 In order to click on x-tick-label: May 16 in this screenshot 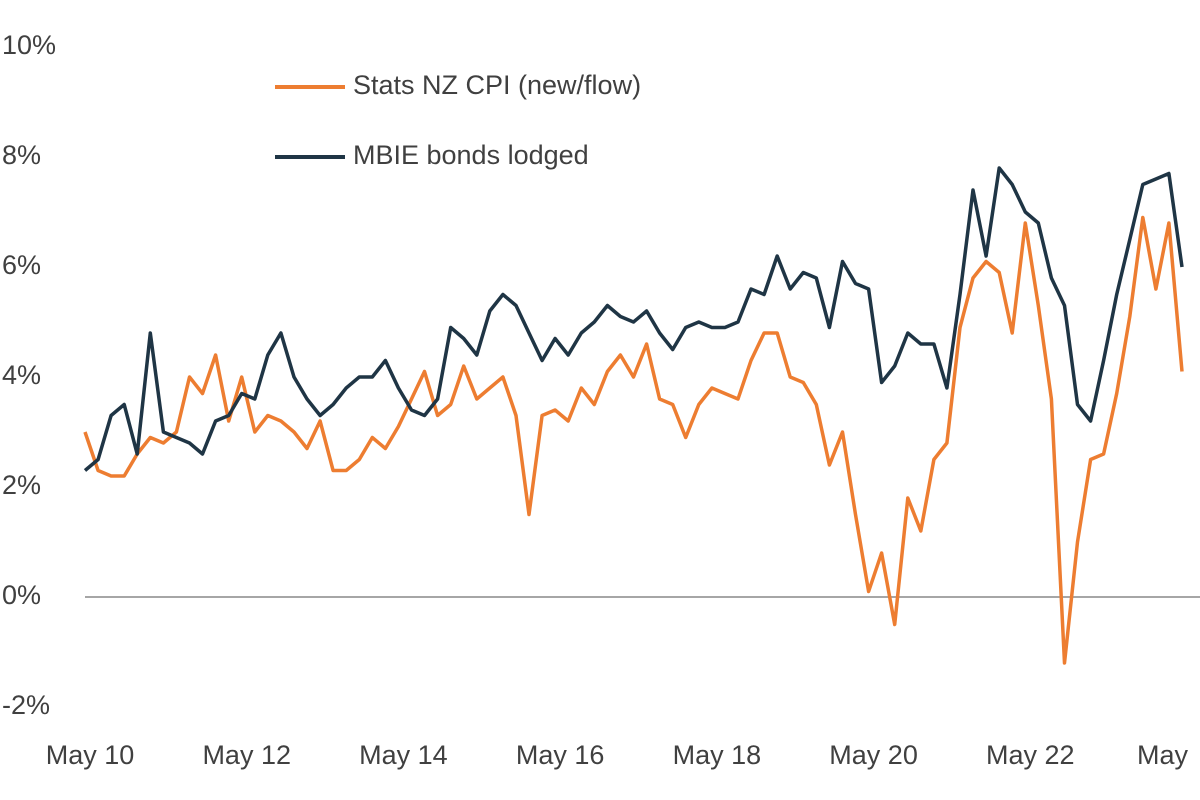, I will do `click(560, 755)`.